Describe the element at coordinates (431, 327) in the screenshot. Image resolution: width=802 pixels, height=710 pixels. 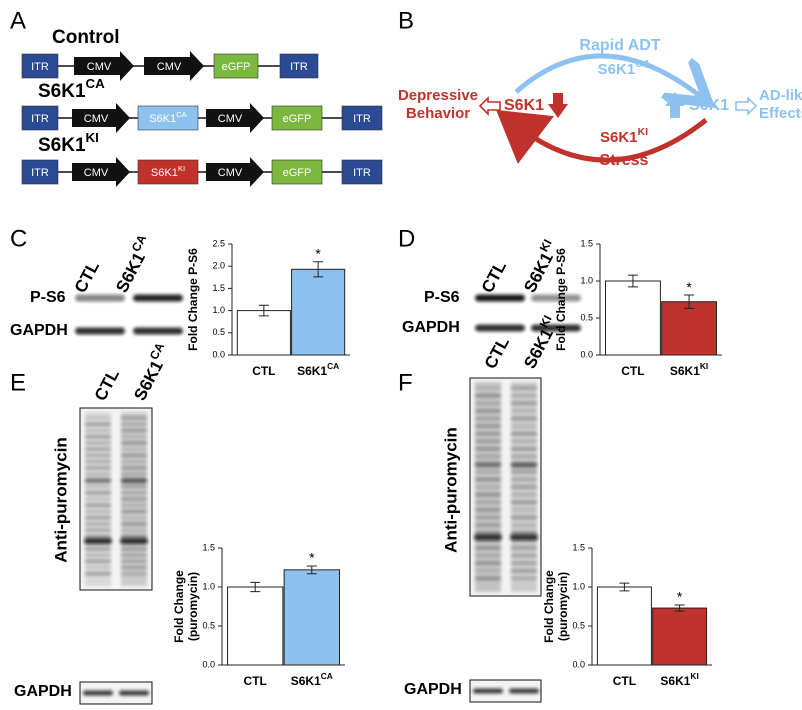
I see `row-label: GAPDH` at that location.